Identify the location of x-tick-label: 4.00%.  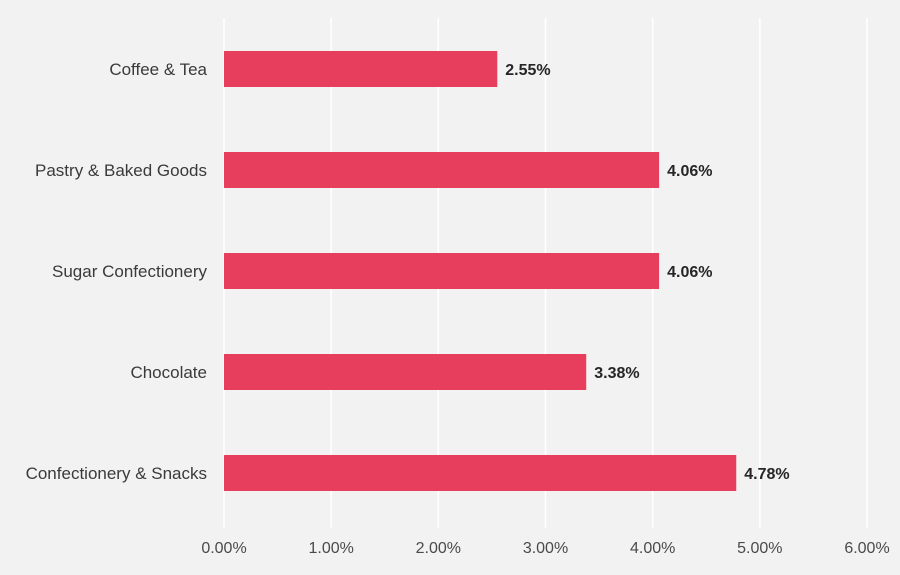
(652, 548).